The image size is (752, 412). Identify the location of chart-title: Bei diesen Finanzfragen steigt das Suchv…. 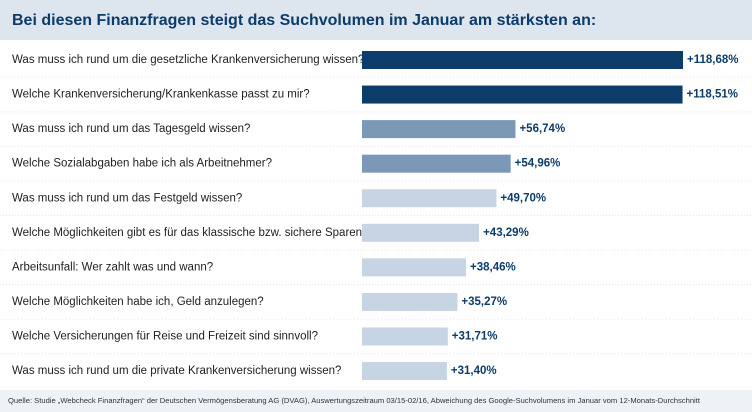
(304, 20).